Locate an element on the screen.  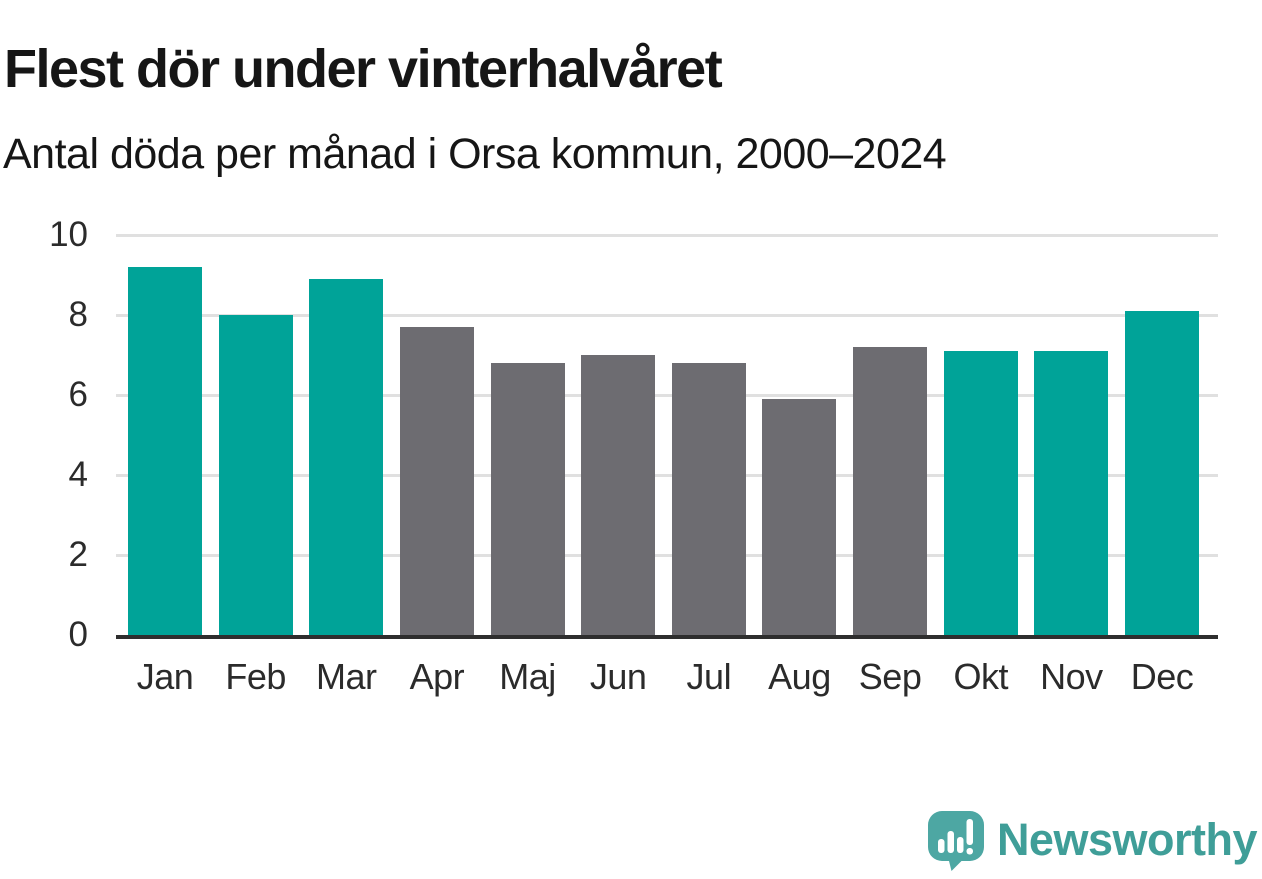
x-axis-tick-label: Sep is located at coordinates (890, 676).